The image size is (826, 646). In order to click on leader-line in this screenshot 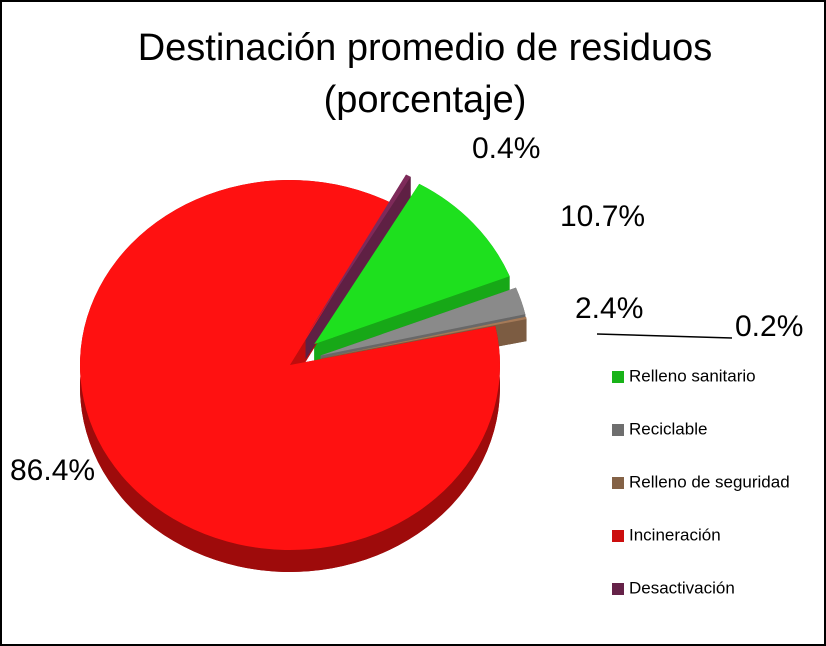, I will do `click(664, 336)`.